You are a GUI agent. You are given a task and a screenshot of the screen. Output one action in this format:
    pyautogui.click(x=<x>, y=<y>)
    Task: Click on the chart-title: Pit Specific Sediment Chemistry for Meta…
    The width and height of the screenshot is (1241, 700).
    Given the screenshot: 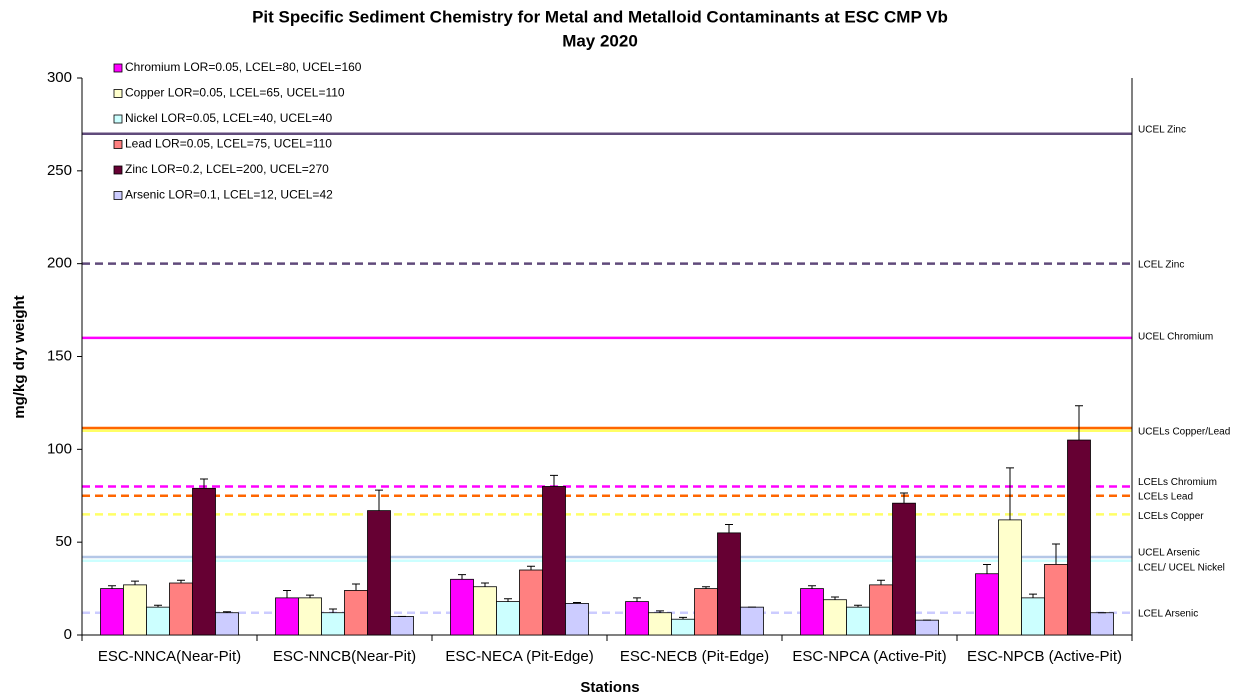 What is the action you would take?
    pyautogui.click(x=600, y=16)
    